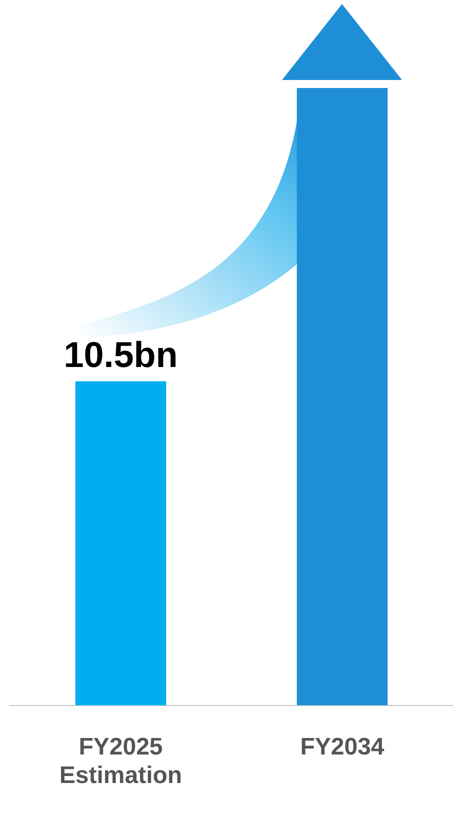  I want to click on x-tick-label: FY2025 Estimation, so click(120, 761).